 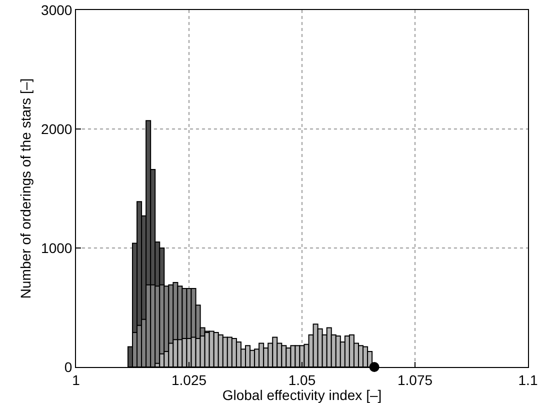 What do you see at coordinates (56, 128) in the screenshot?
I see `y-tick-label: 2000` at bounding box center [56, 128].